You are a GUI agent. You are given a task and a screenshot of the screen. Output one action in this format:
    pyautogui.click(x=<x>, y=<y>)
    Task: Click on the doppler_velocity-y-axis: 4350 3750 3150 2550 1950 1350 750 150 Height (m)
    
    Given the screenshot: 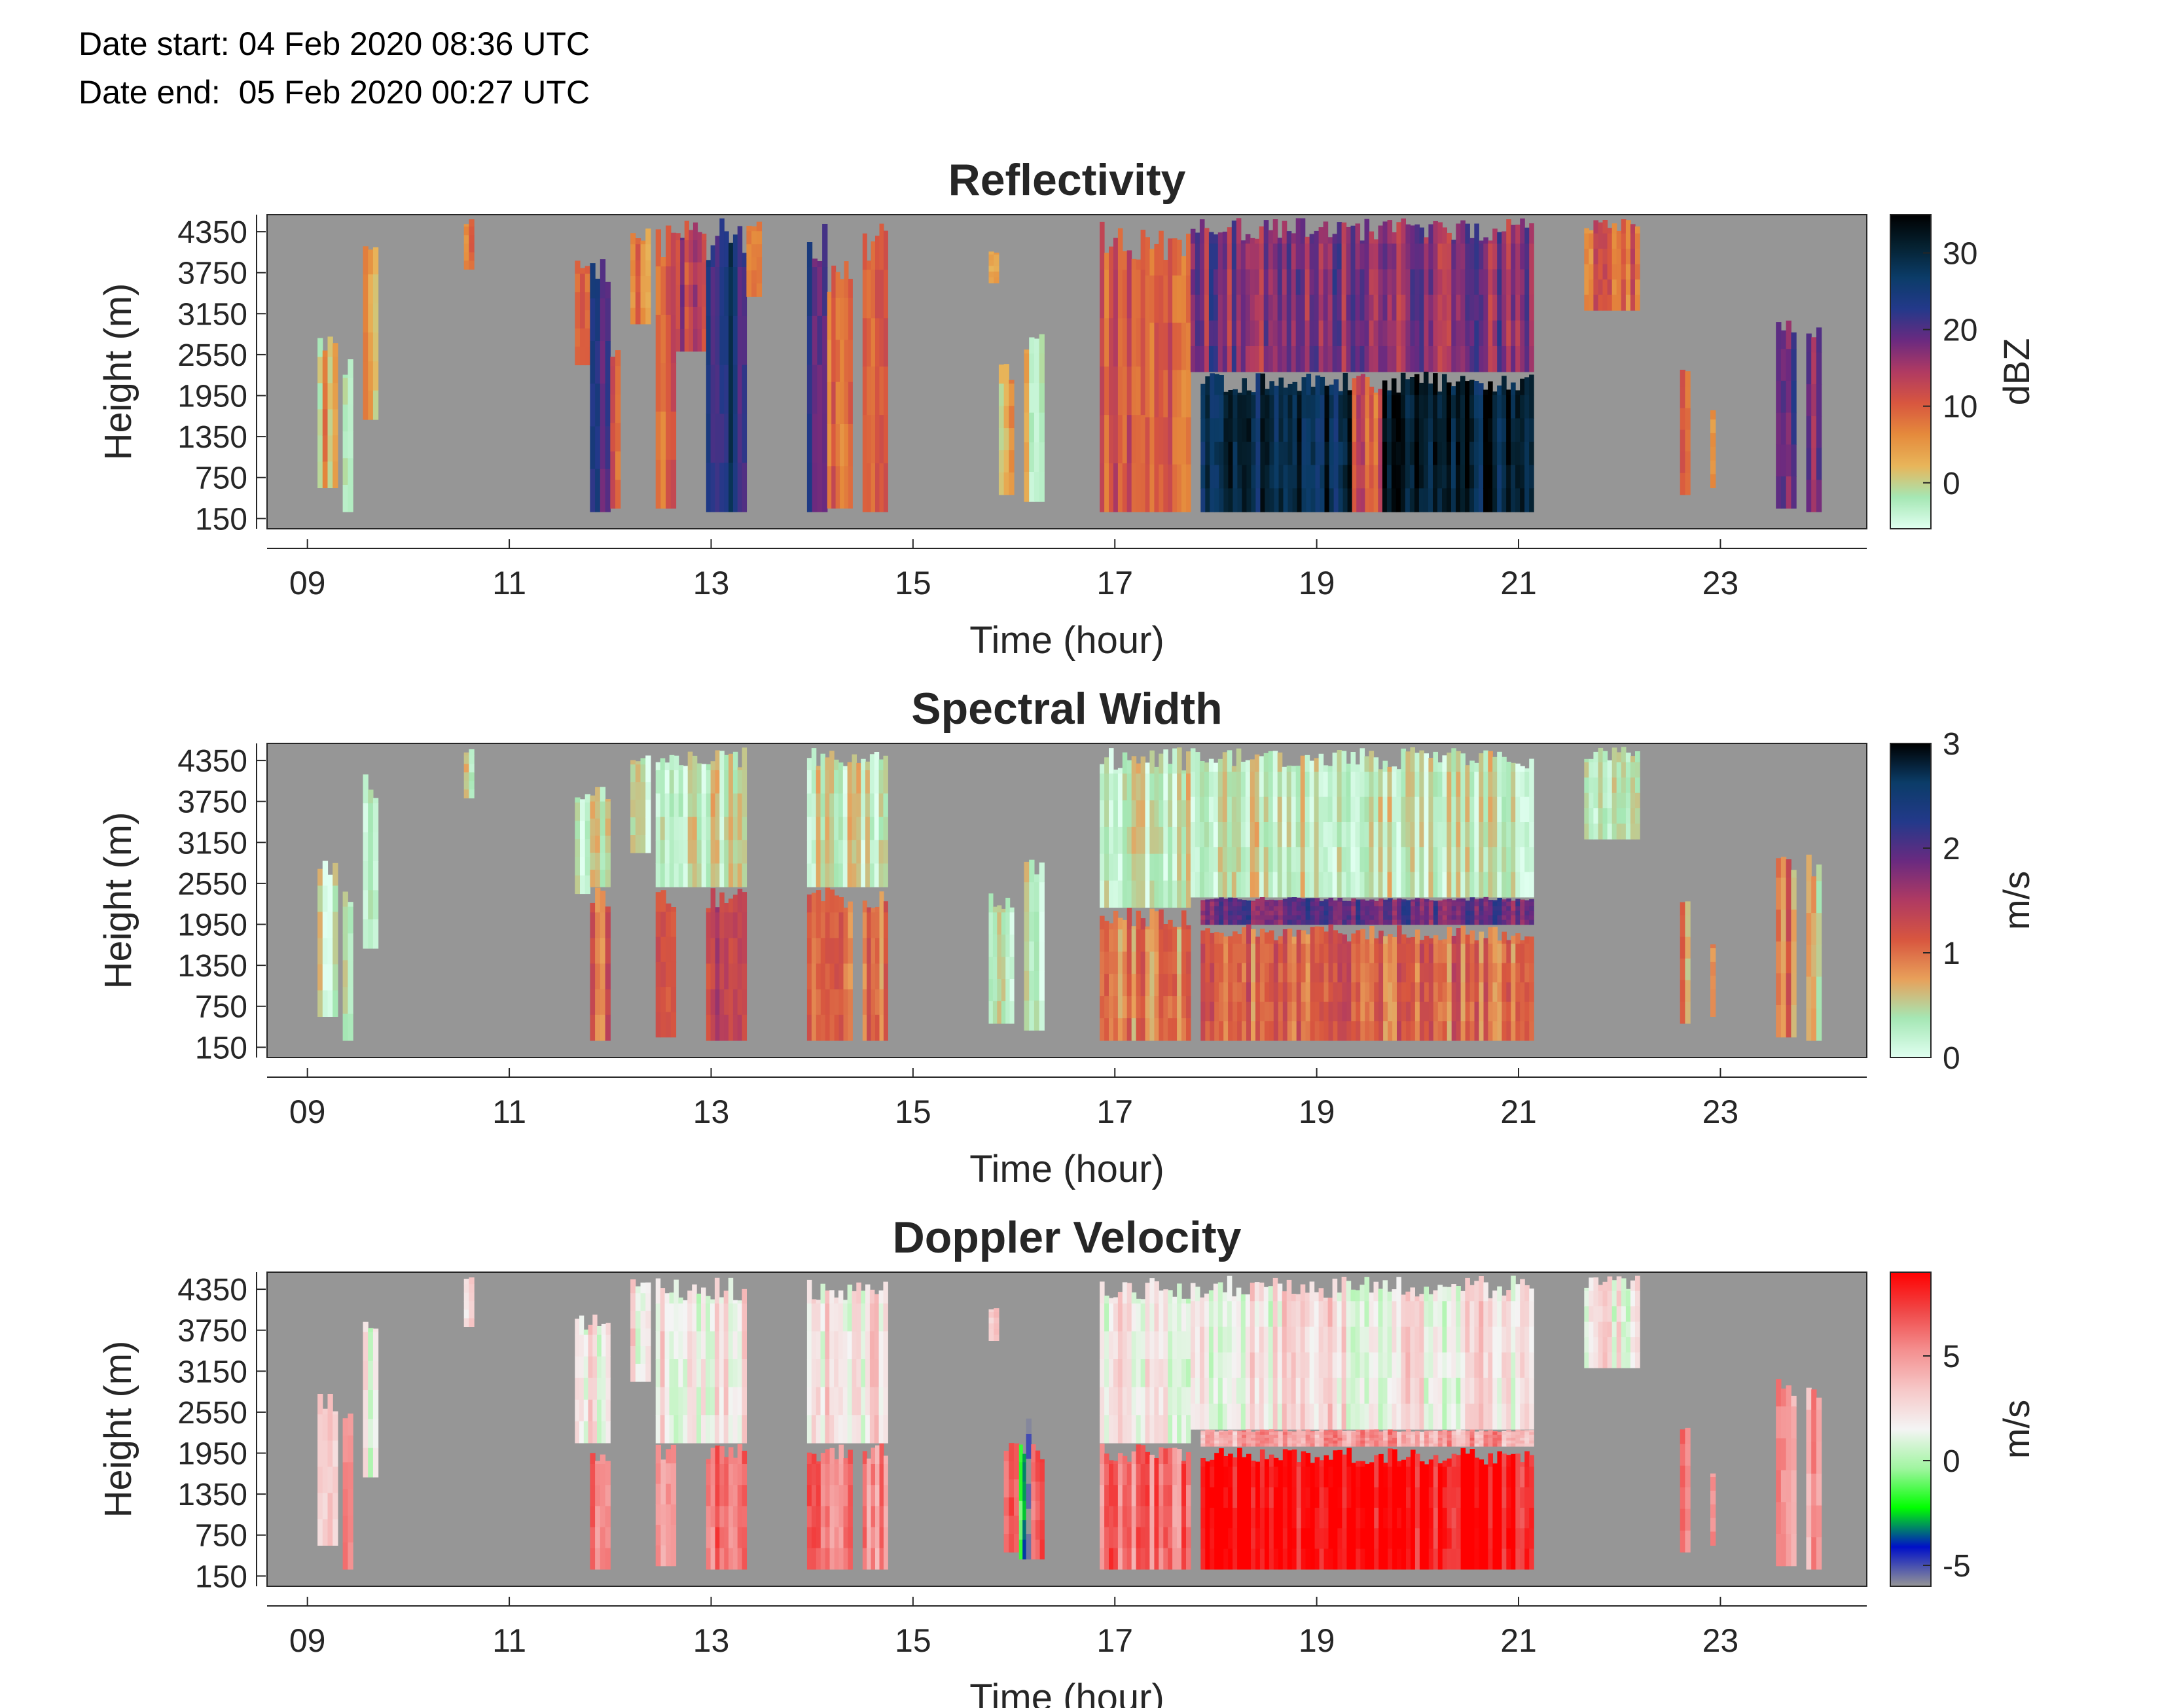 What is the action you would take?
    pyautogui.click(x=181, y=1433)
    